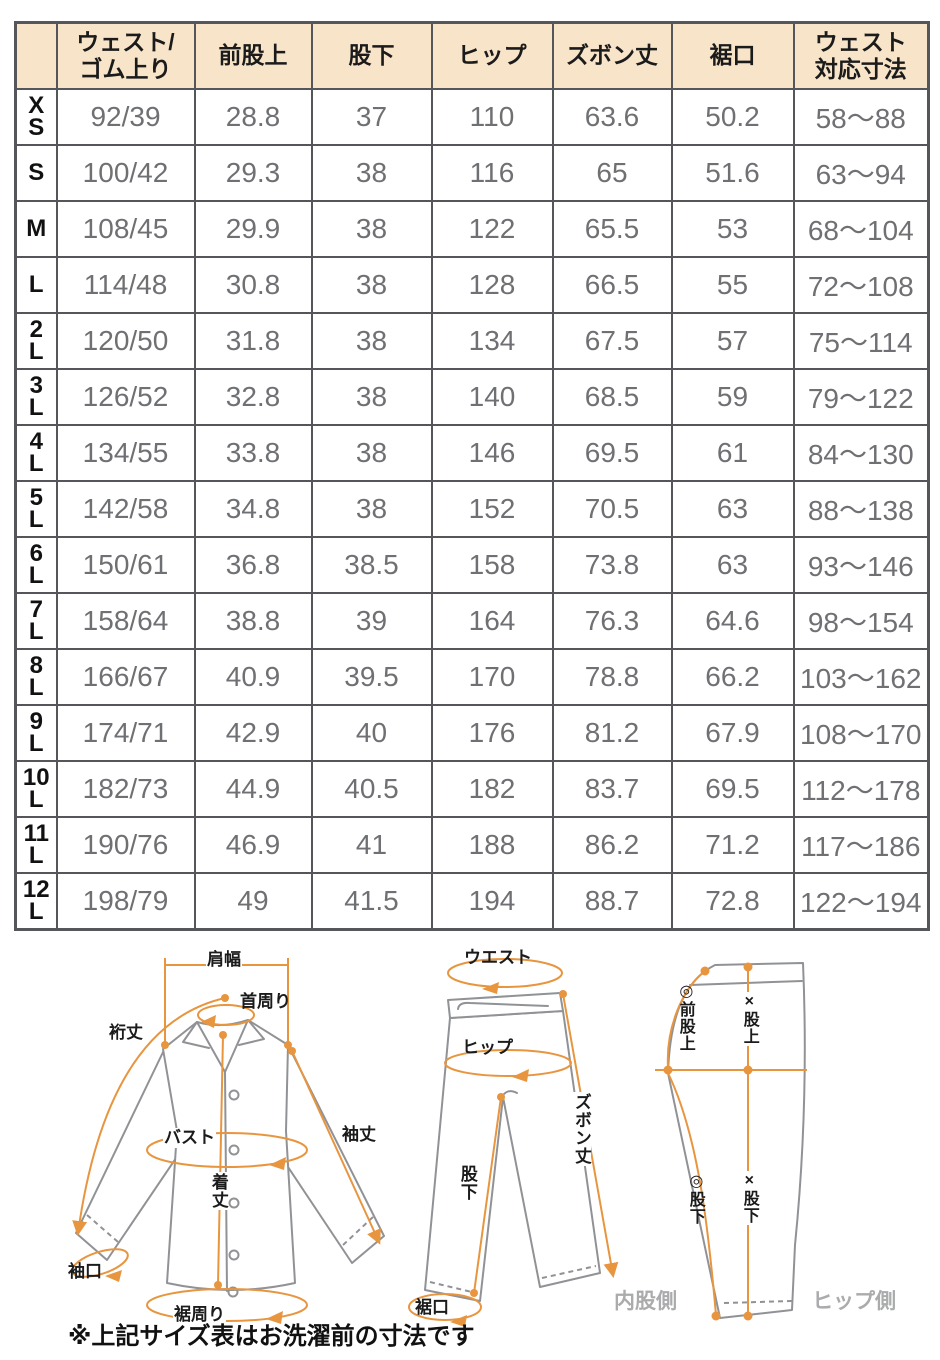 The height and width of the screenshot is (1360, 940). Describe the element at coordinates (125, 901) in the screenshot. I see `size-value: 198/79` at that location.